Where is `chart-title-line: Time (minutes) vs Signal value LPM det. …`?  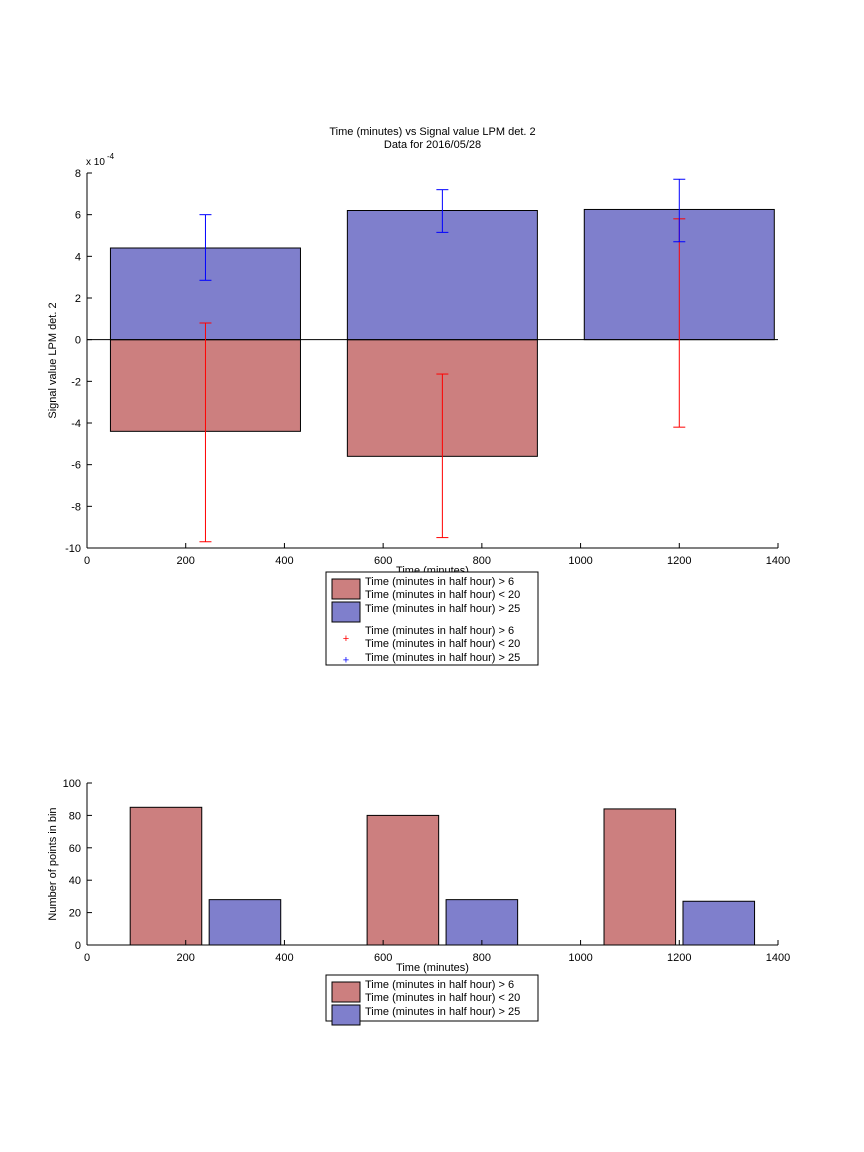 chart-title-line: Time (minutes) vs Signal value LPM det. … is located at coordinates (432, 132).